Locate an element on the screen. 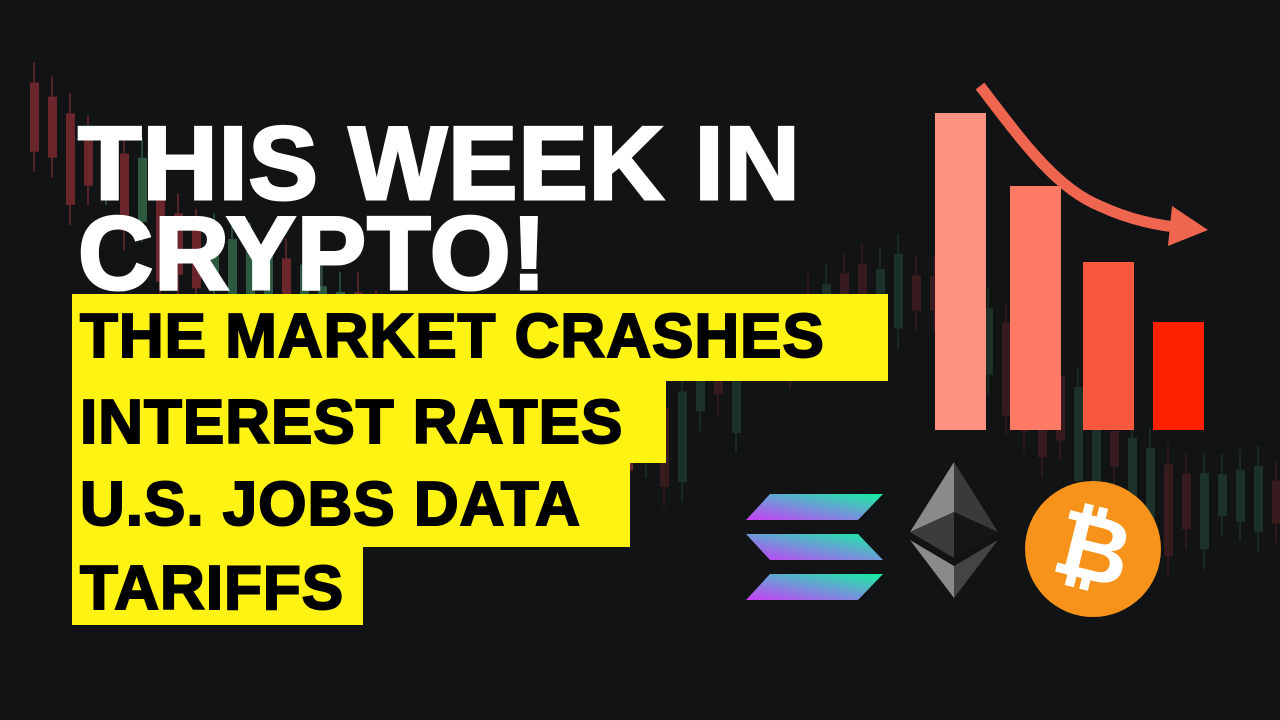 The height and width of the screenshot is (720, 1280). headline-line-2: CRYPTO! is located at coordinates (312, 254).